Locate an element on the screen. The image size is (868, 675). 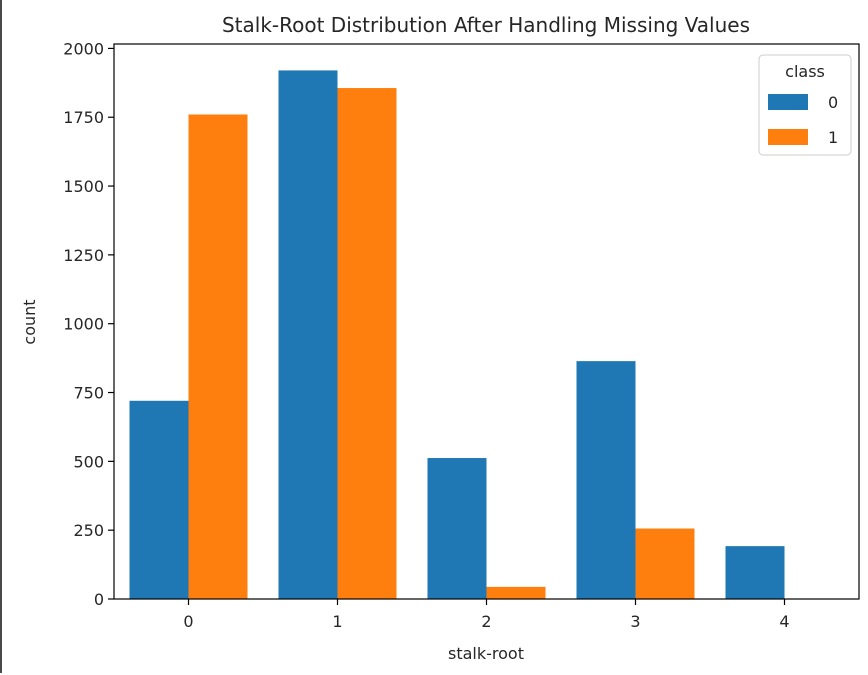
x-tick-label: 0 is located at coordinates (188, 621).